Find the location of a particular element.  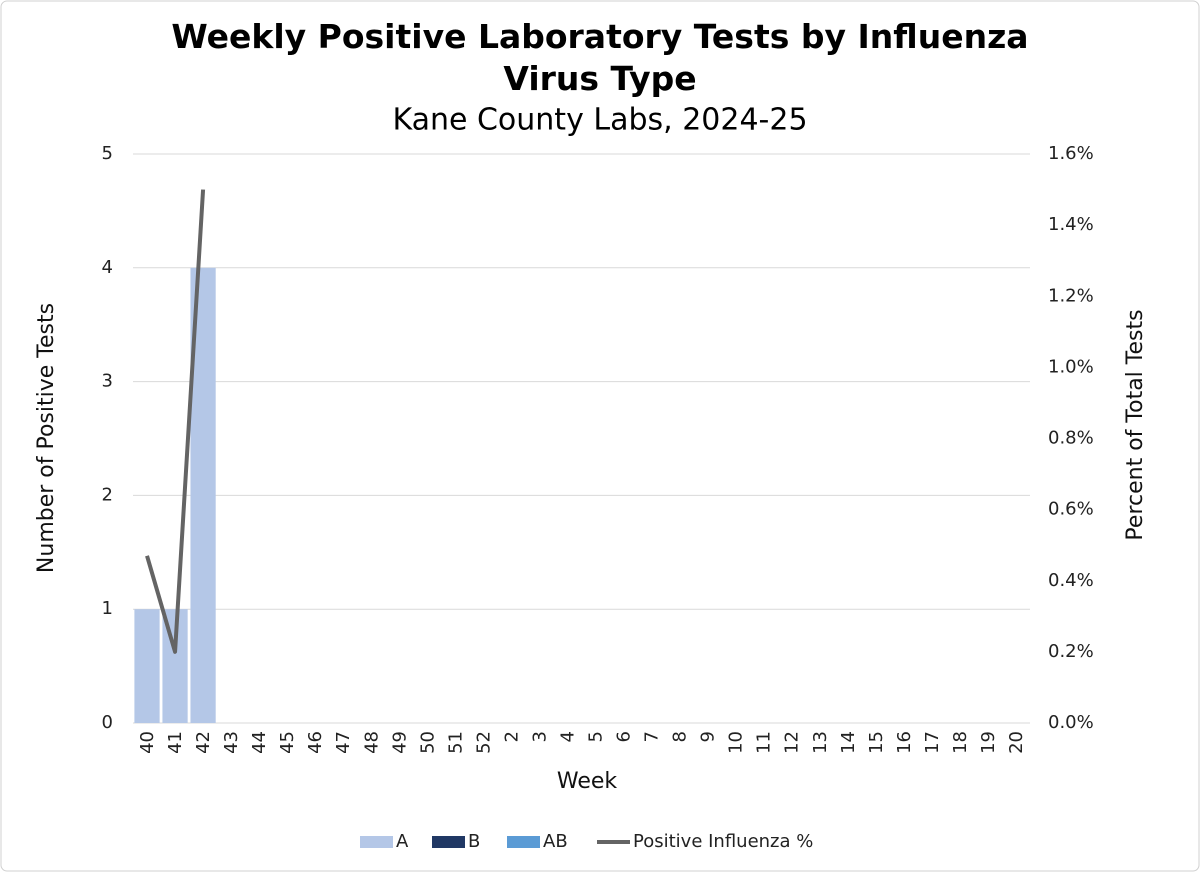

legend-label: A is located at coordinates (402, 841).